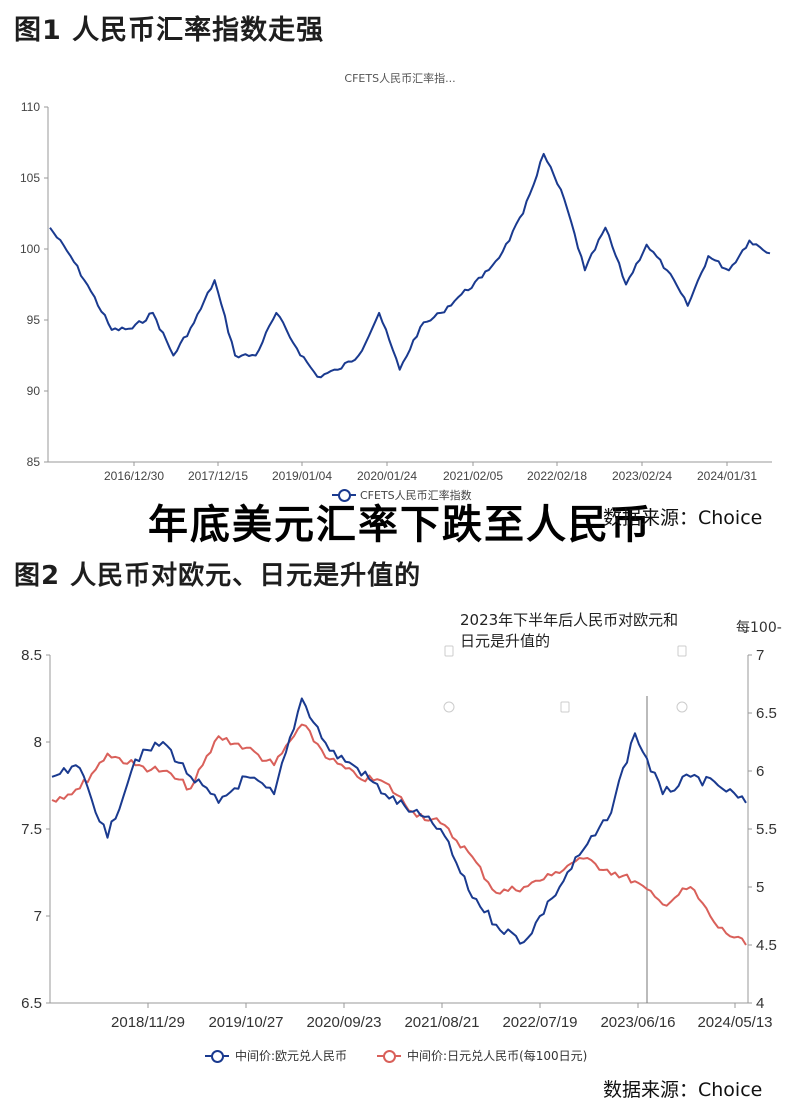 This screenshot has width=800, height=1114. What do you see at coordinates (766, 829) in the screenshot?
I see `svg-text: 5.5` at bounding box center [766, 829].